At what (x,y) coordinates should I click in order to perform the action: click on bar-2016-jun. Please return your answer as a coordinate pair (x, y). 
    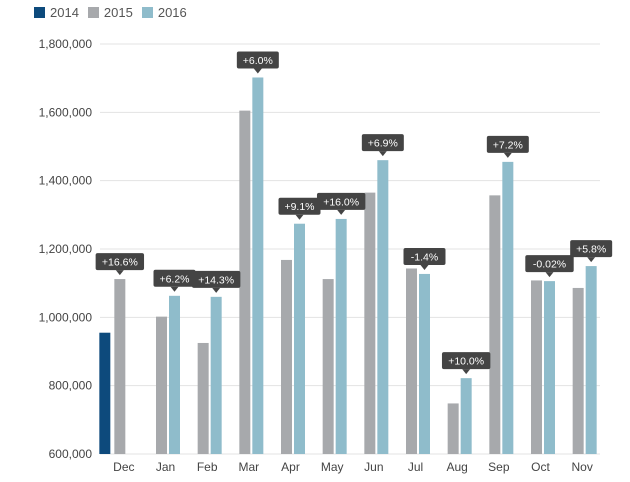
    Looking at the image, I should click on (383, 307).